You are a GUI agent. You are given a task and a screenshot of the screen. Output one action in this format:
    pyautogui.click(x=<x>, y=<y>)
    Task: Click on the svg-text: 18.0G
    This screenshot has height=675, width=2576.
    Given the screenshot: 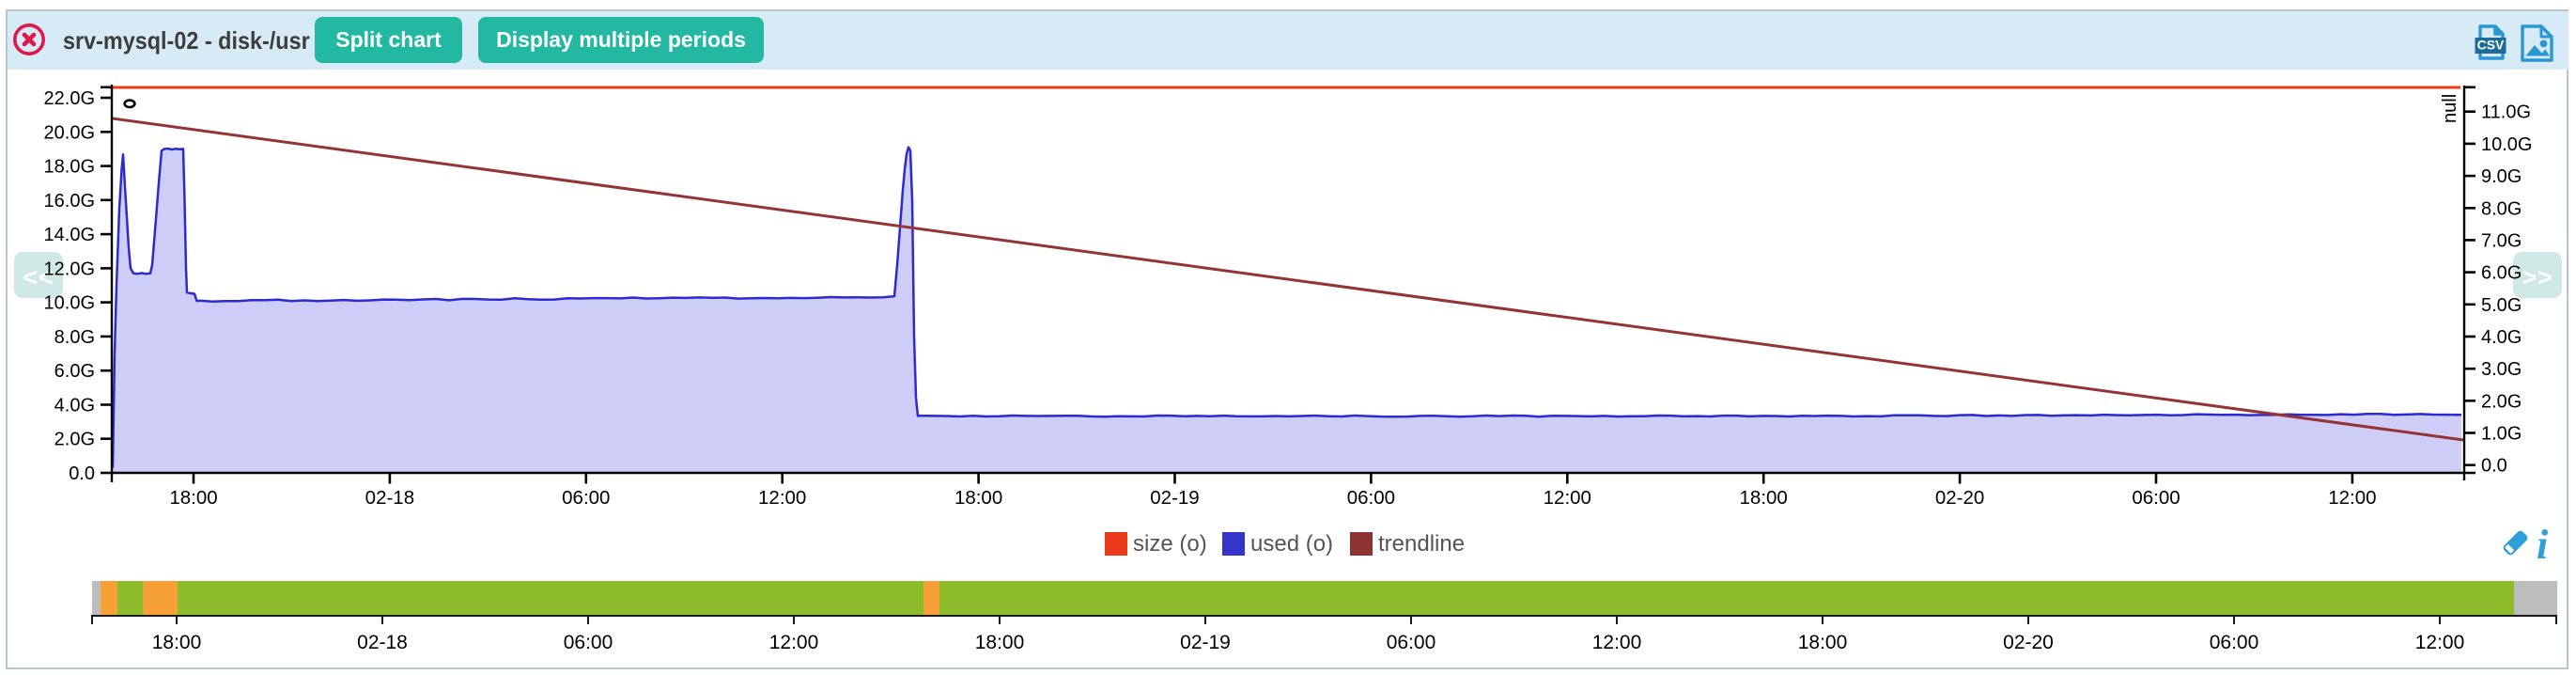 What is the action you would take?
    pyautogui.click(x=69, y=167)
    